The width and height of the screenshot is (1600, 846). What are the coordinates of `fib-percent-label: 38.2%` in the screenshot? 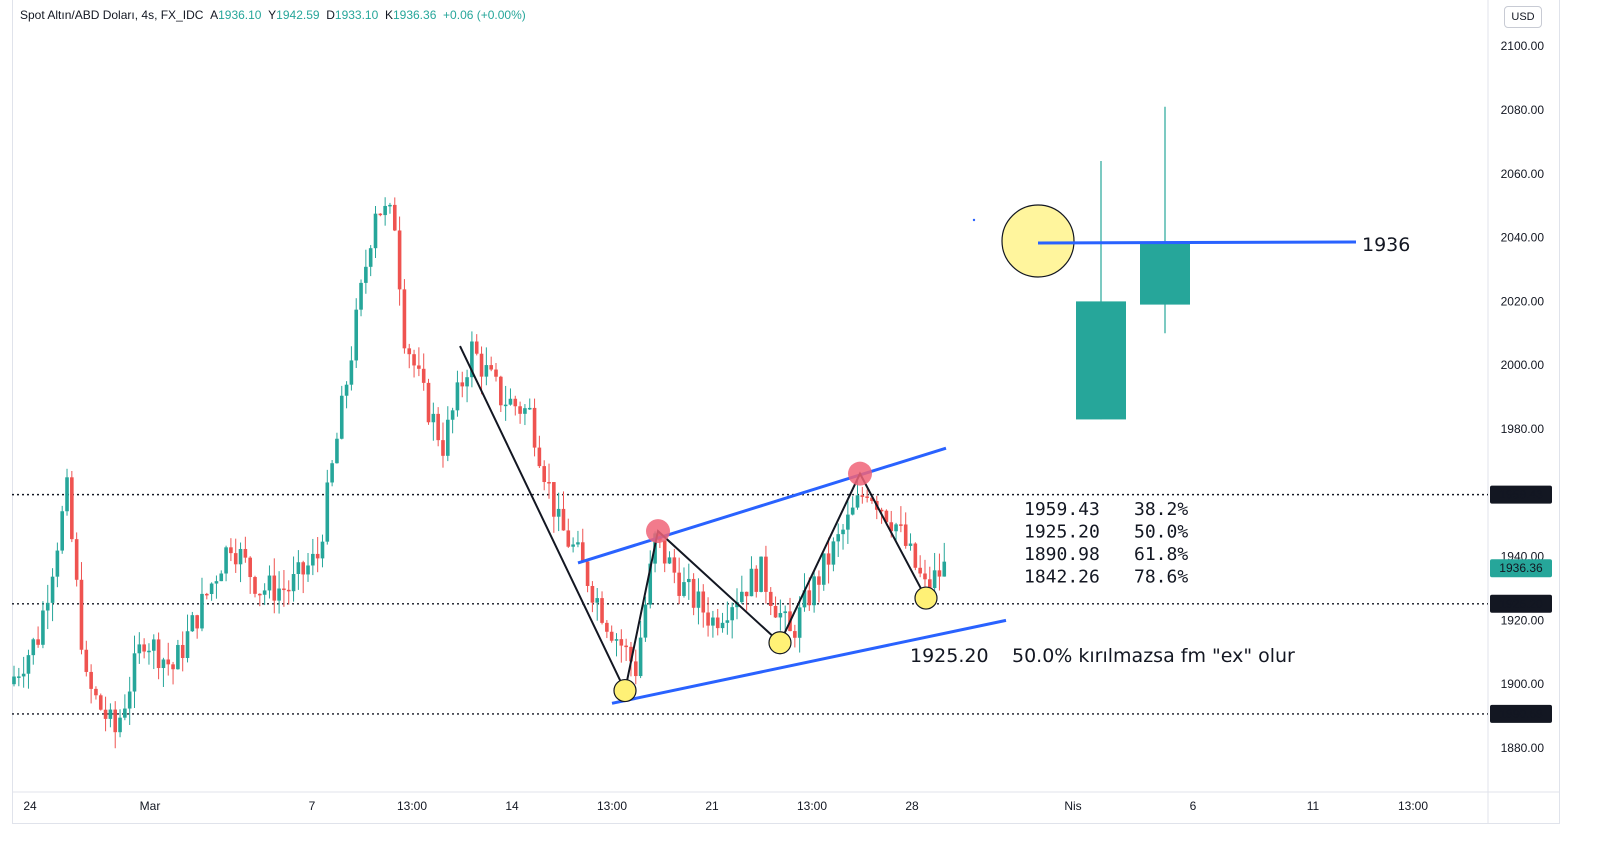 It's located at (1161, 509).